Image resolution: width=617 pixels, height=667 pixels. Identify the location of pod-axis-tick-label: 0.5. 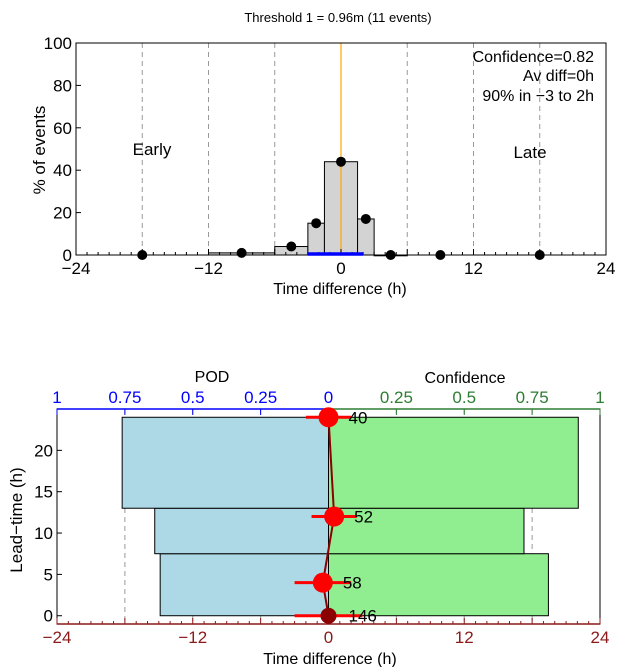
(193, 397).